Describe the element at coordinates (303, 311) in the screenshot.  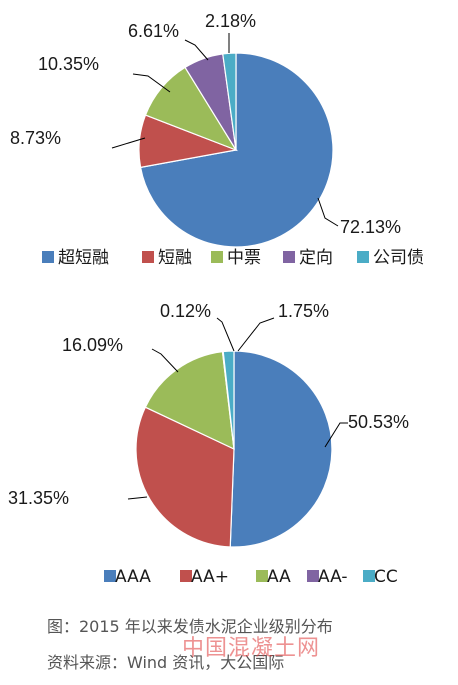
I see `pie2-value-label-4: 1.75%` at that location.